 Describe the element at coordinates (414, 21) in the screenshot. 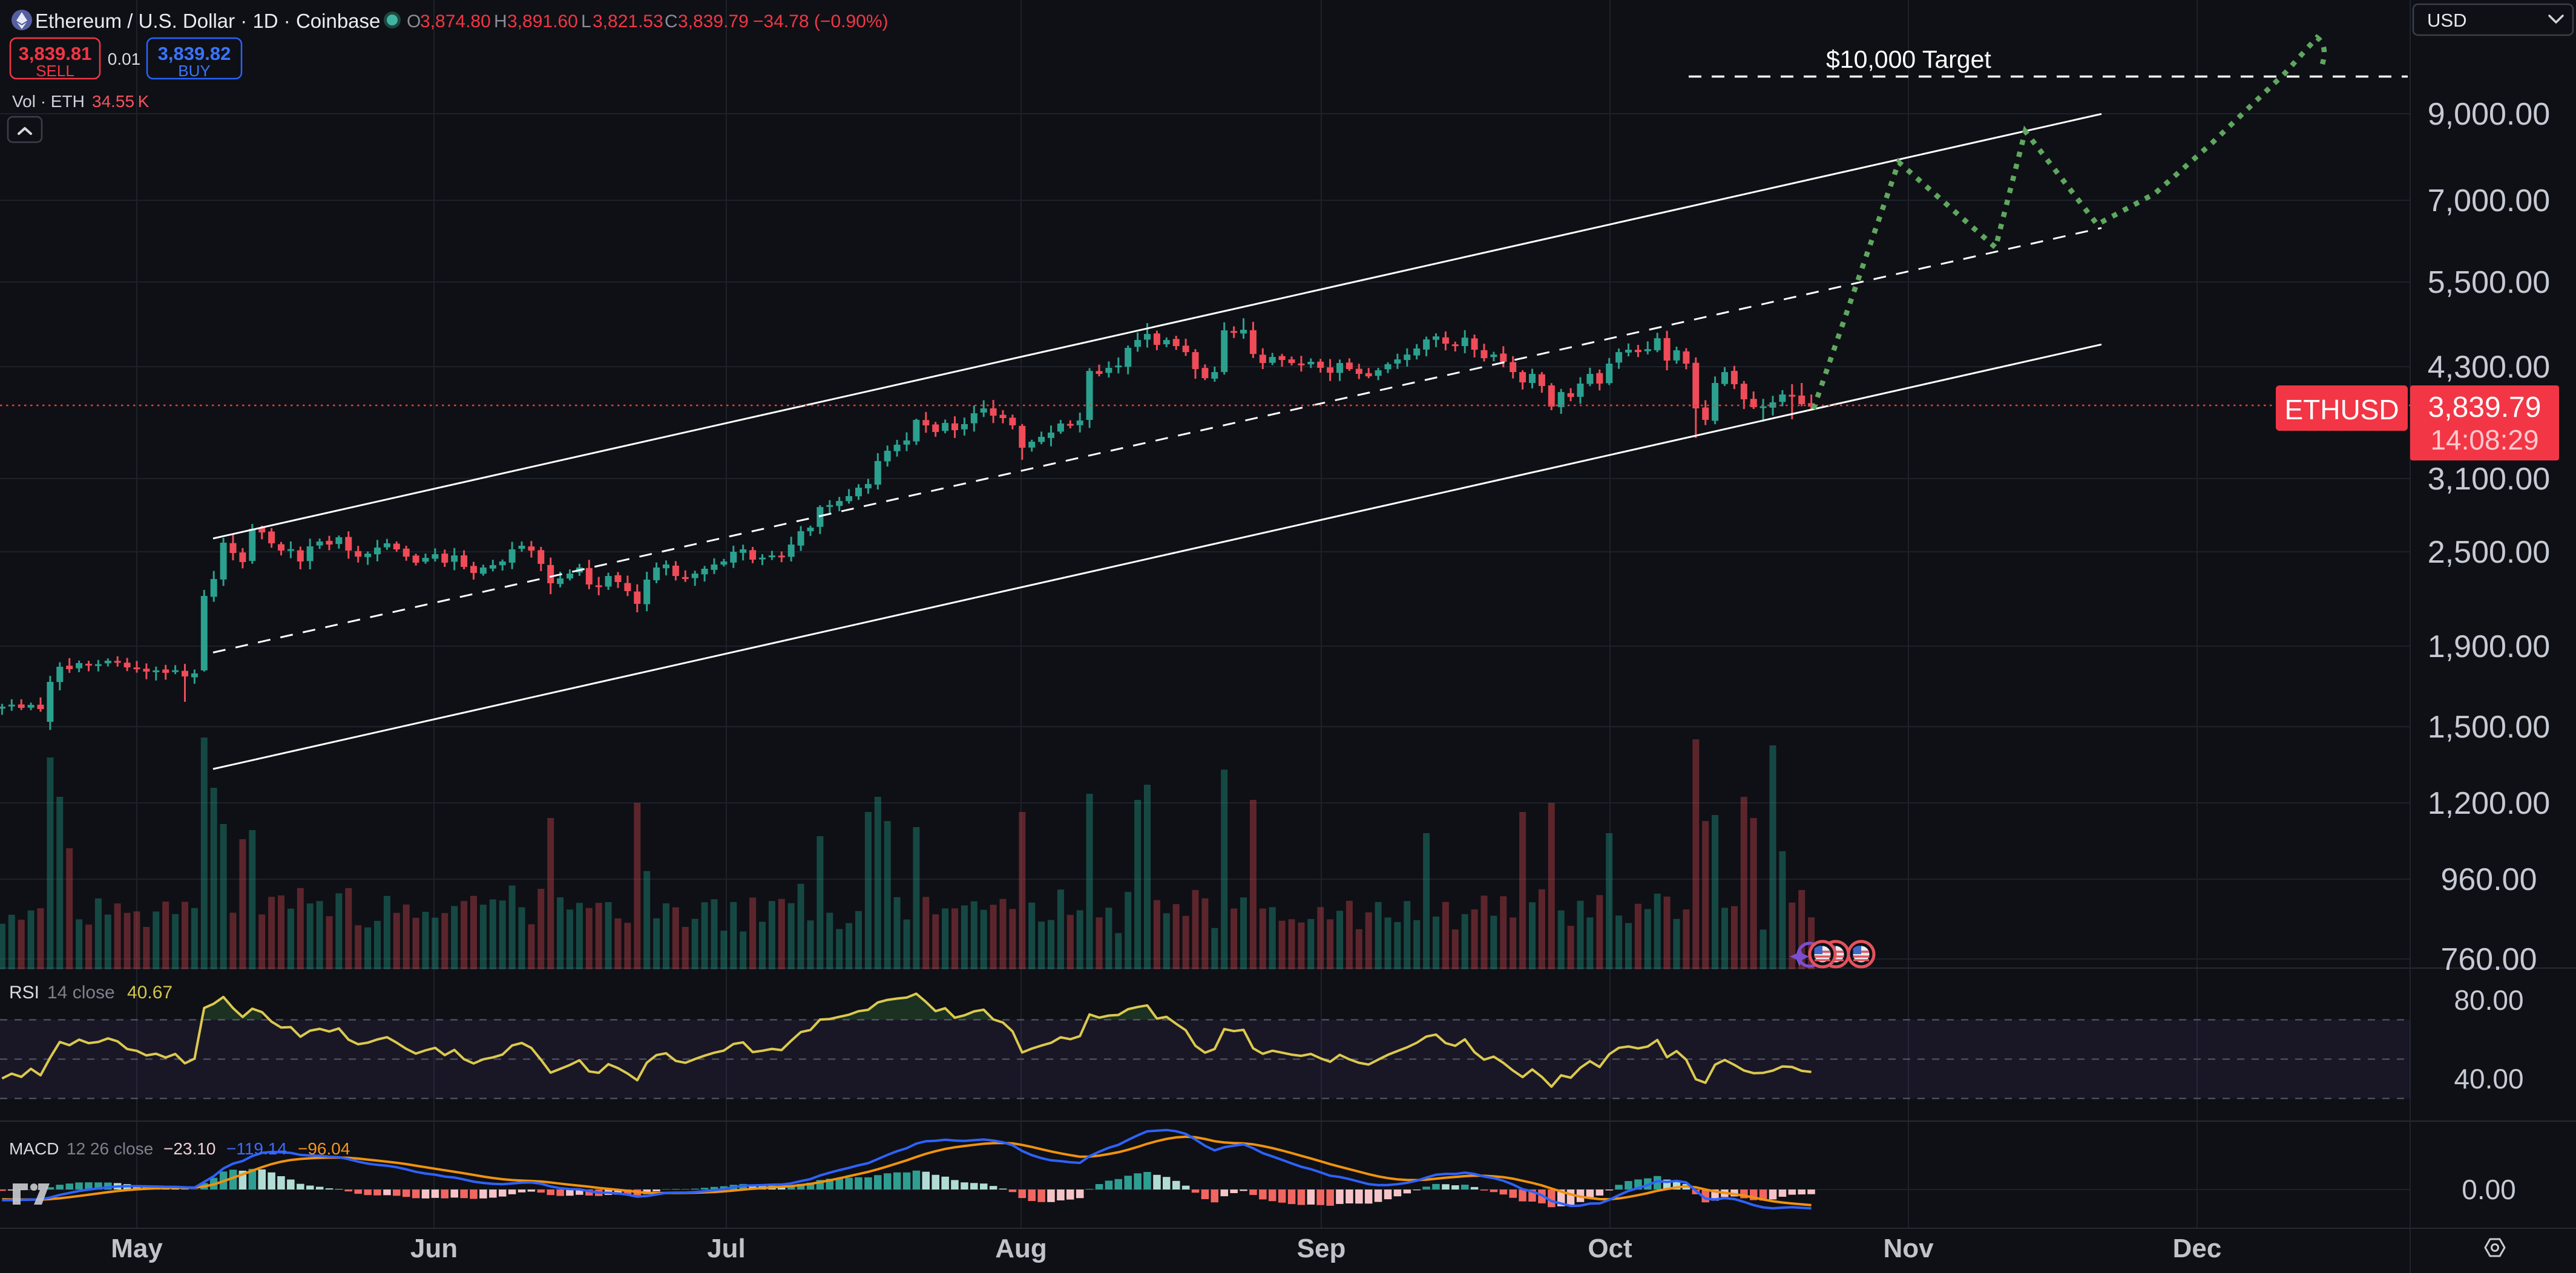

I see `svg-text: O` at that location.